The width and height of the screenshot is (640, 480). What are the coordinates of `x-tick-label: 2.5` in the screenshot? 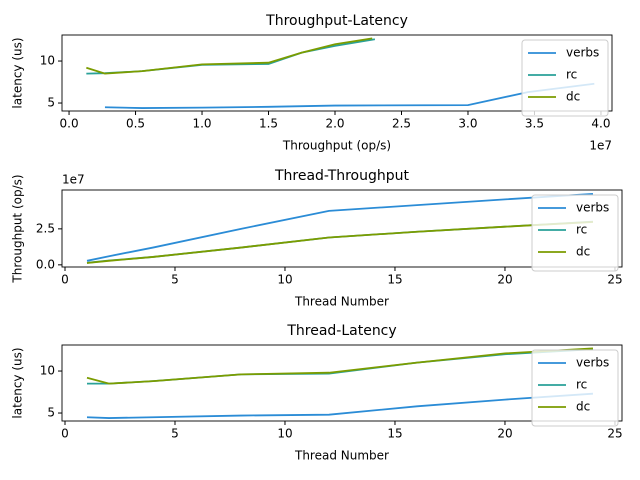 It's located at (401, 124).